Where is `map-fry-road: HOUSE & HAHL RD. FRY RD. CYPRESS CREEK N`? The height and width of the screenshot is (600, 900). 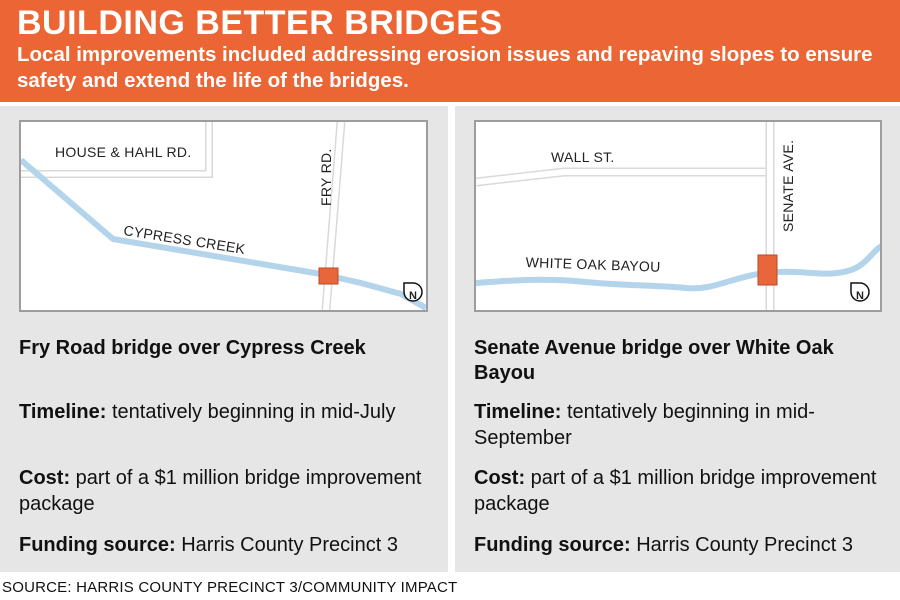 map-fry-road: HOUSE & HAHL RD. FRY RD. CYPRESS CREEK N is located at coordinates (223, 216).